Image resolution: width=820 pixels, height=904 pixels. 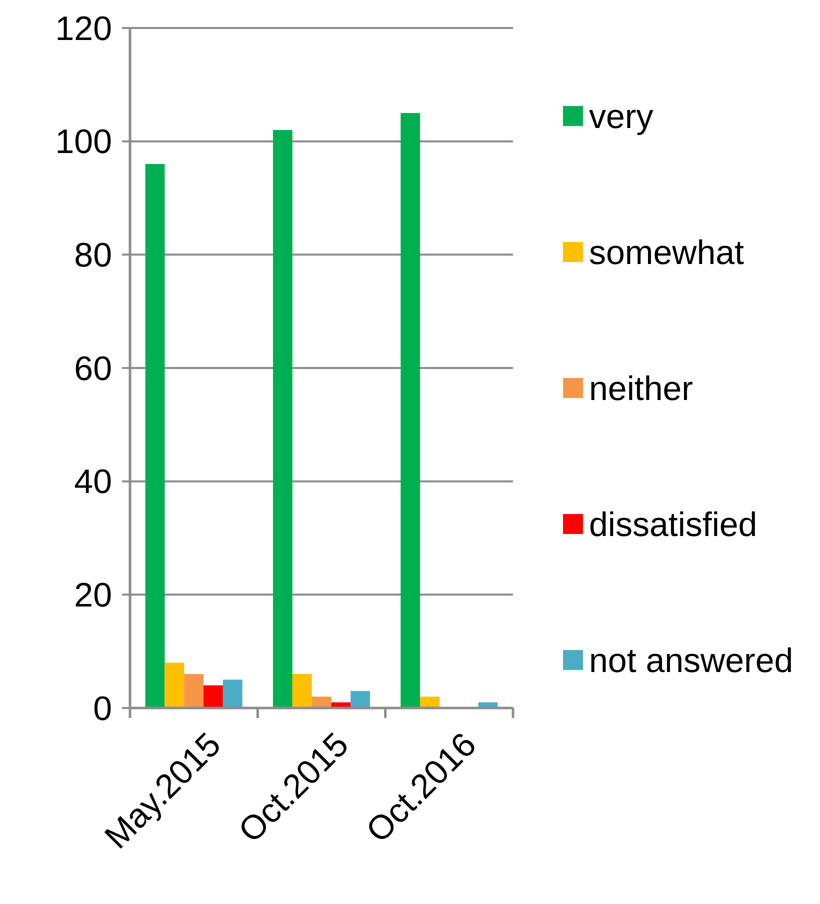 What do you see at coordinates (93, 369) in the screenshot?
I see `y-tick-label: 60` at bounding box center [93, 369].